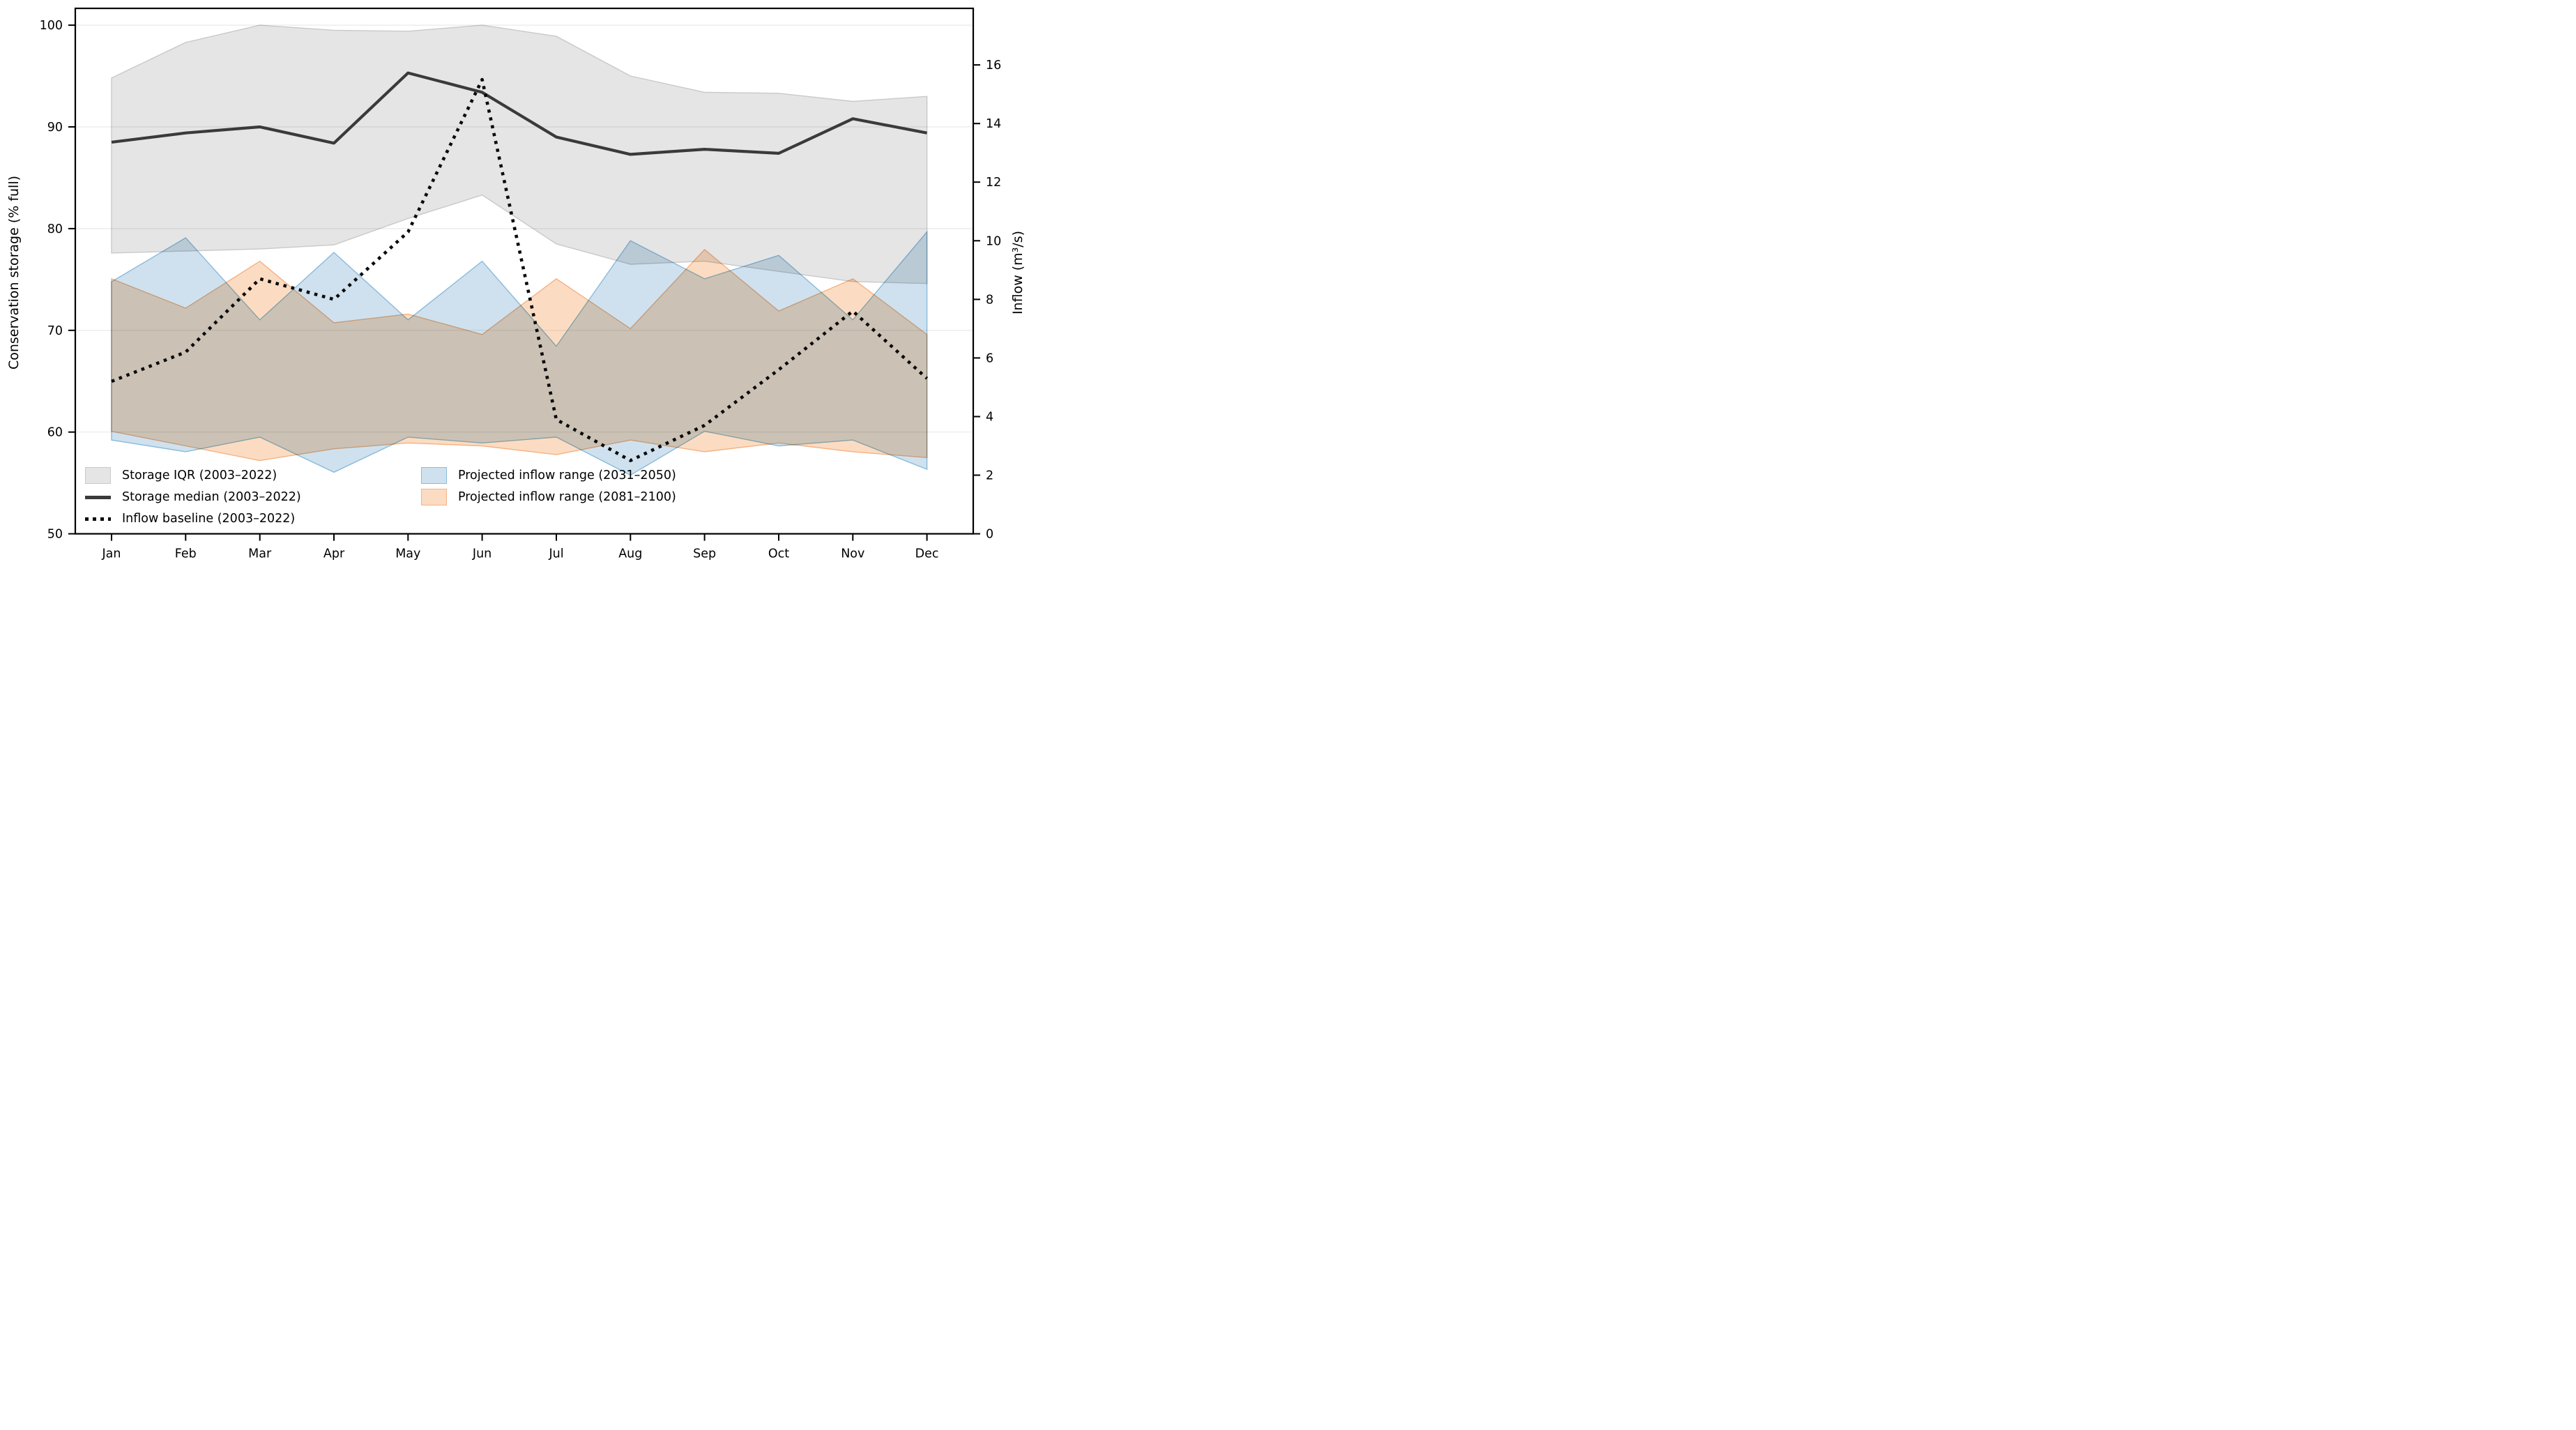 The height and width of the screenshot is (1430, 2576). I want to click on left-tick-label: 90, so click(55, 128).